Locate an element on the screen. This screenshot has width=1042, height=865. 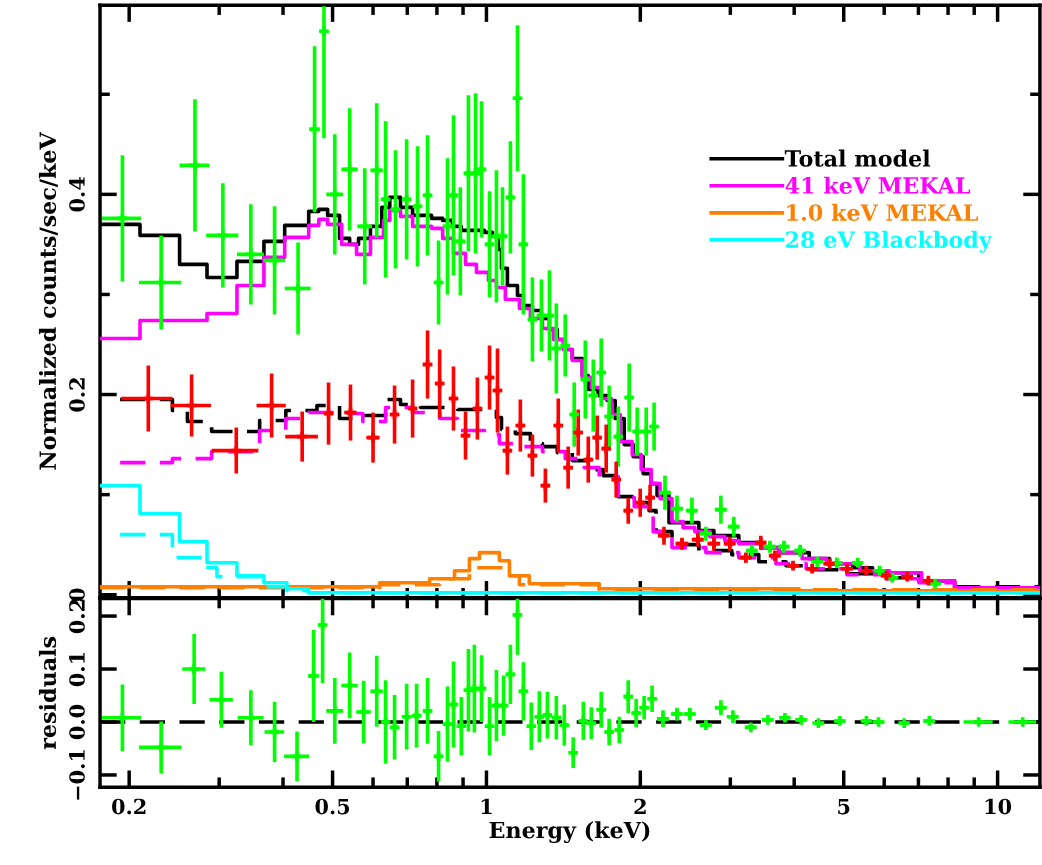
legend-label: 41 keV MEKAL is located at coordinates (878, 185).